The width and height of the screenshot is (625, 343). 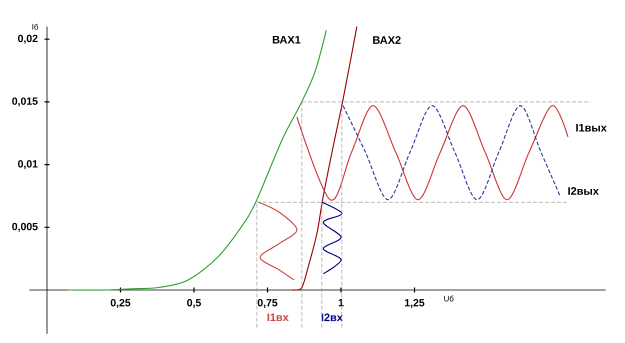 I want to click on series-label: I1вых, so click(x=591, y=128).